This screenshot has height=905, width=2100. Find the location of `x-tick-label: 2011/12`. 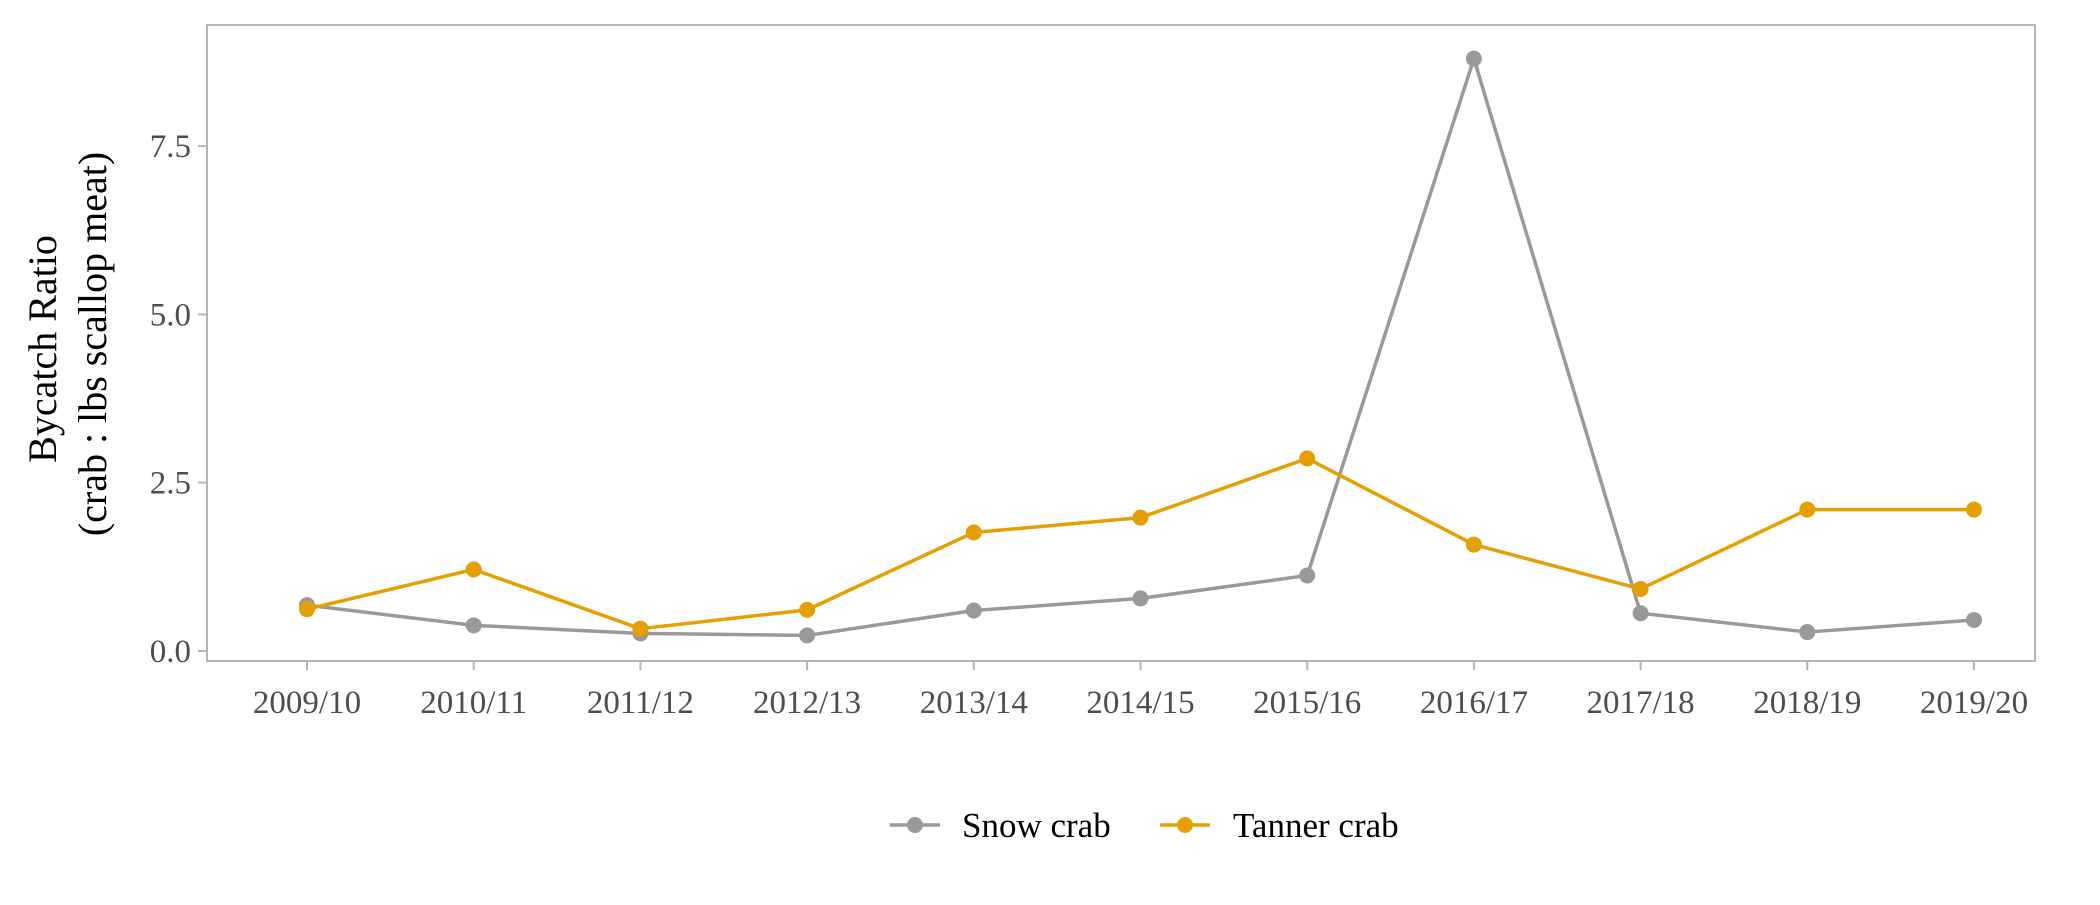

x-tick-label: 2011/12 is located at coordinates (640, 703).